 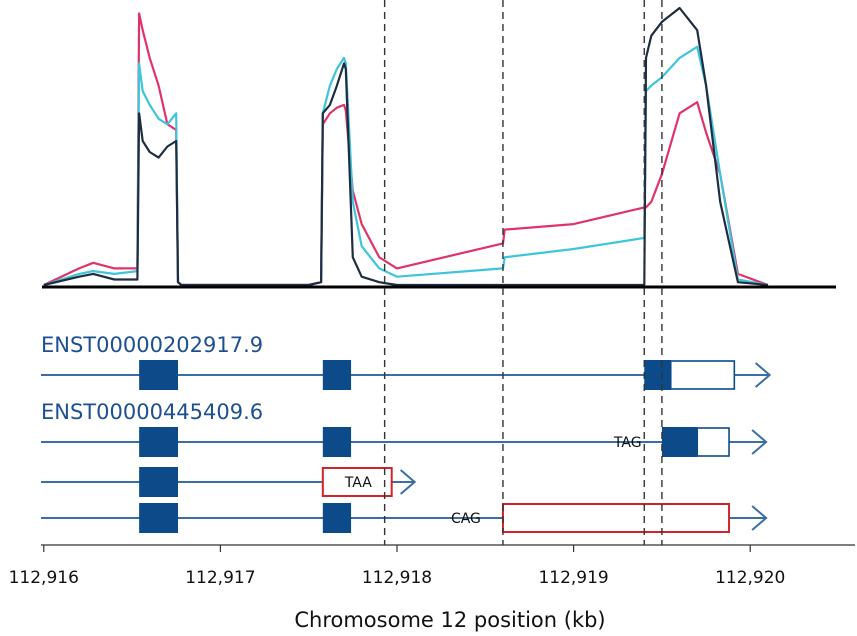 I want to click on codon-label: CAG, so click(x=466, y=519).